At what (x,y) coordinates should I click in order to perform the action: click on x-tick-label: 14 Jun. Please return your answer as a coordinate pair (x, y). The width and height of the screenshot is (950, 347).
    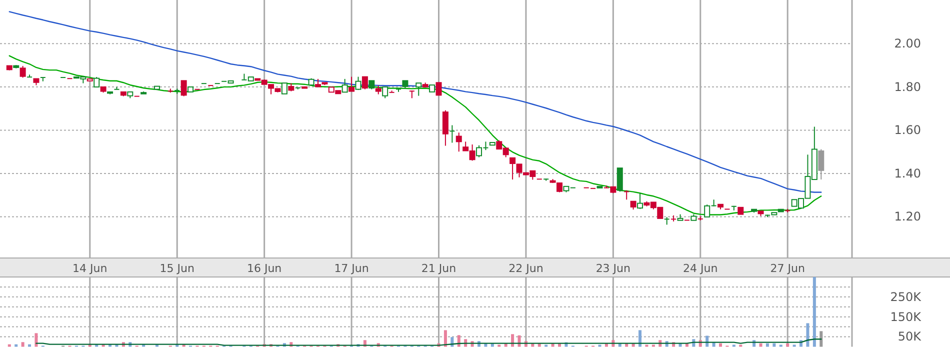
    Looking at the image, I should click on (90, 268).